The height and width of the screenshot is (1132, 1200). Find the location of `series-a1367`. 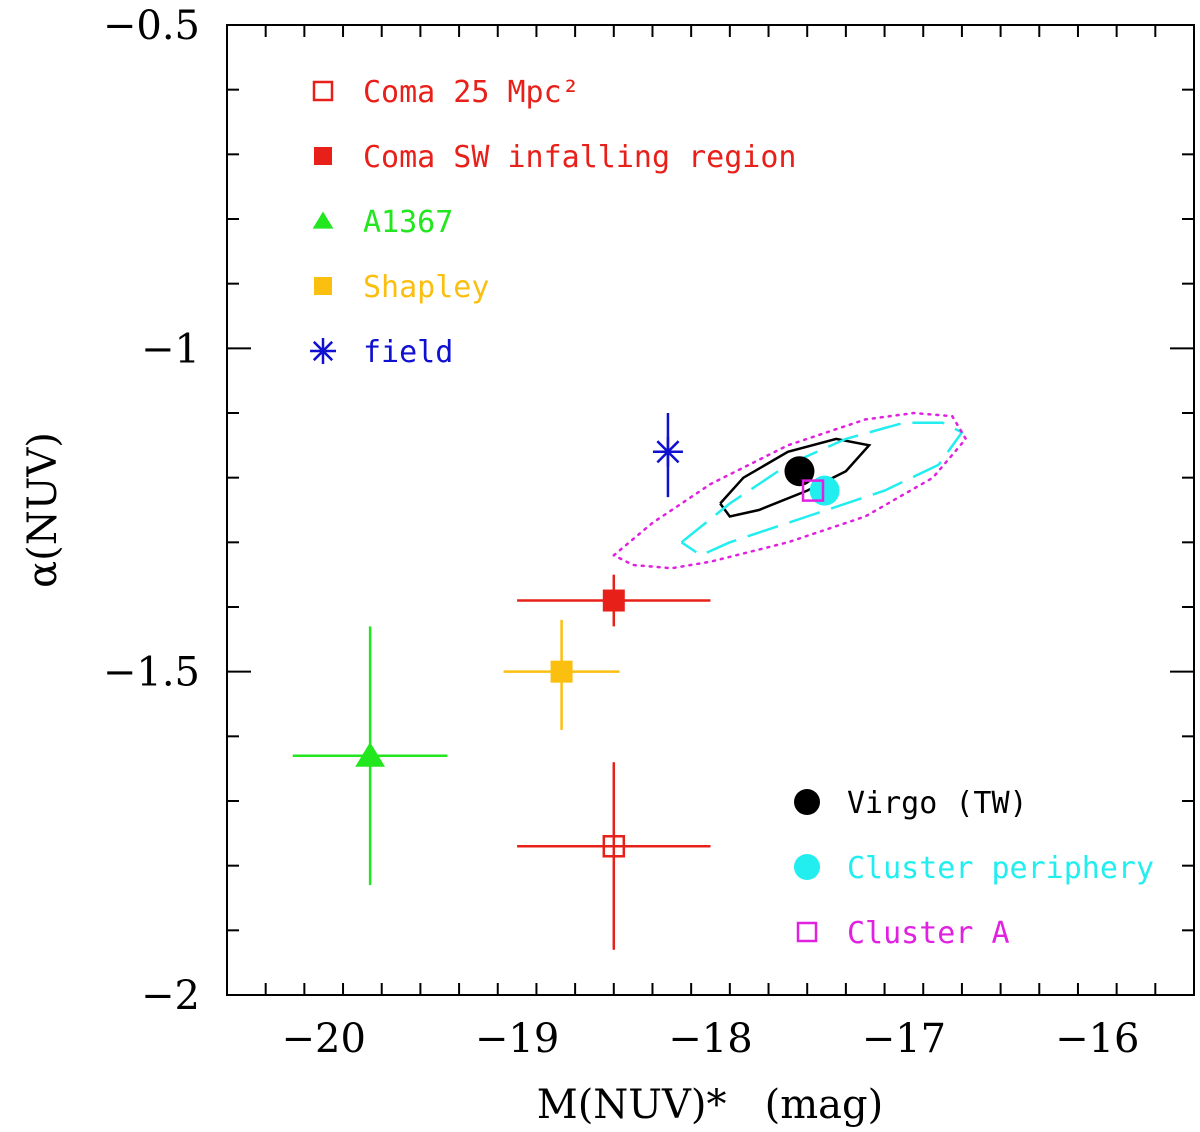

series-a1367 is located at coordinates (370, 756).